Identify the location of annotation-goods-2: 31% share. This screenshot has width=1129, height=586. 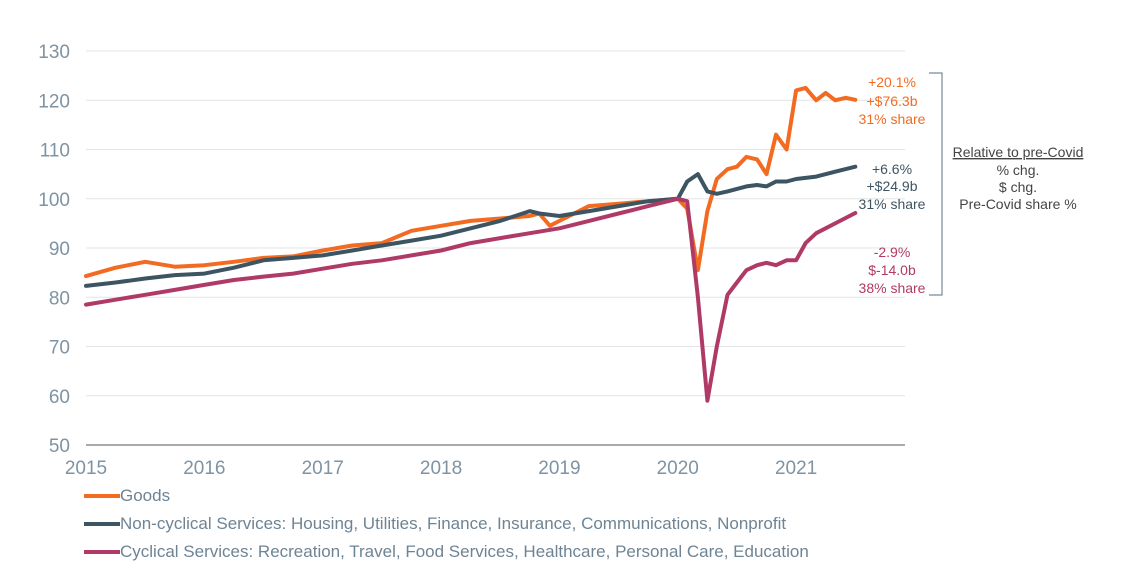
(892, 119).